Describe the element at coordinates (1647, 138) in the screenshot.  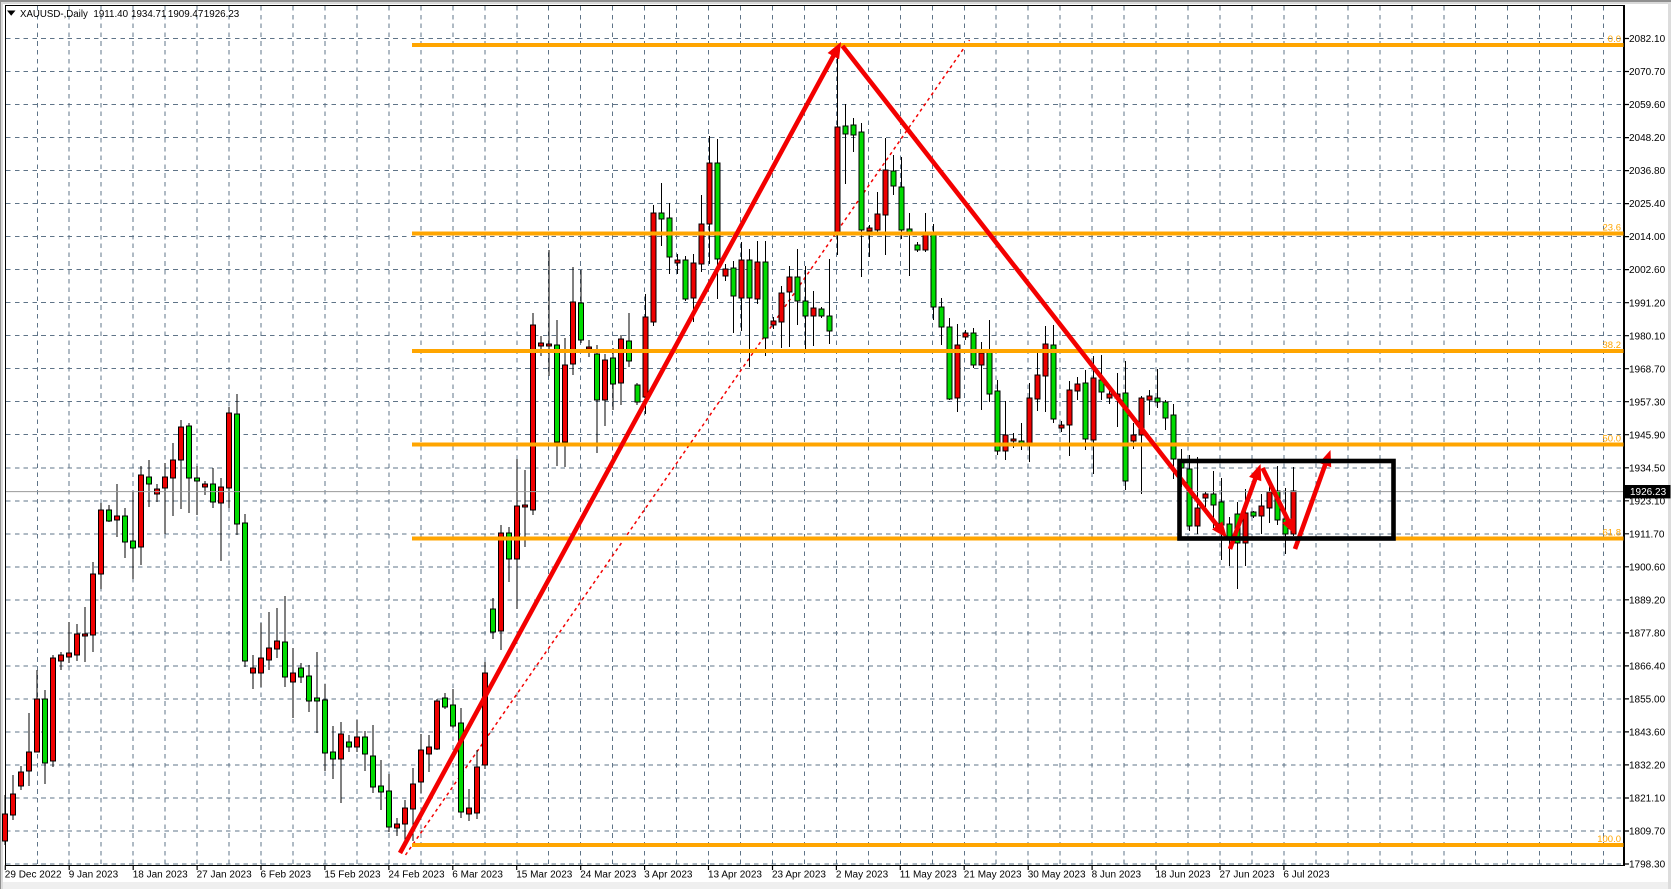
I see `svg-text: 2048.20` at that location.